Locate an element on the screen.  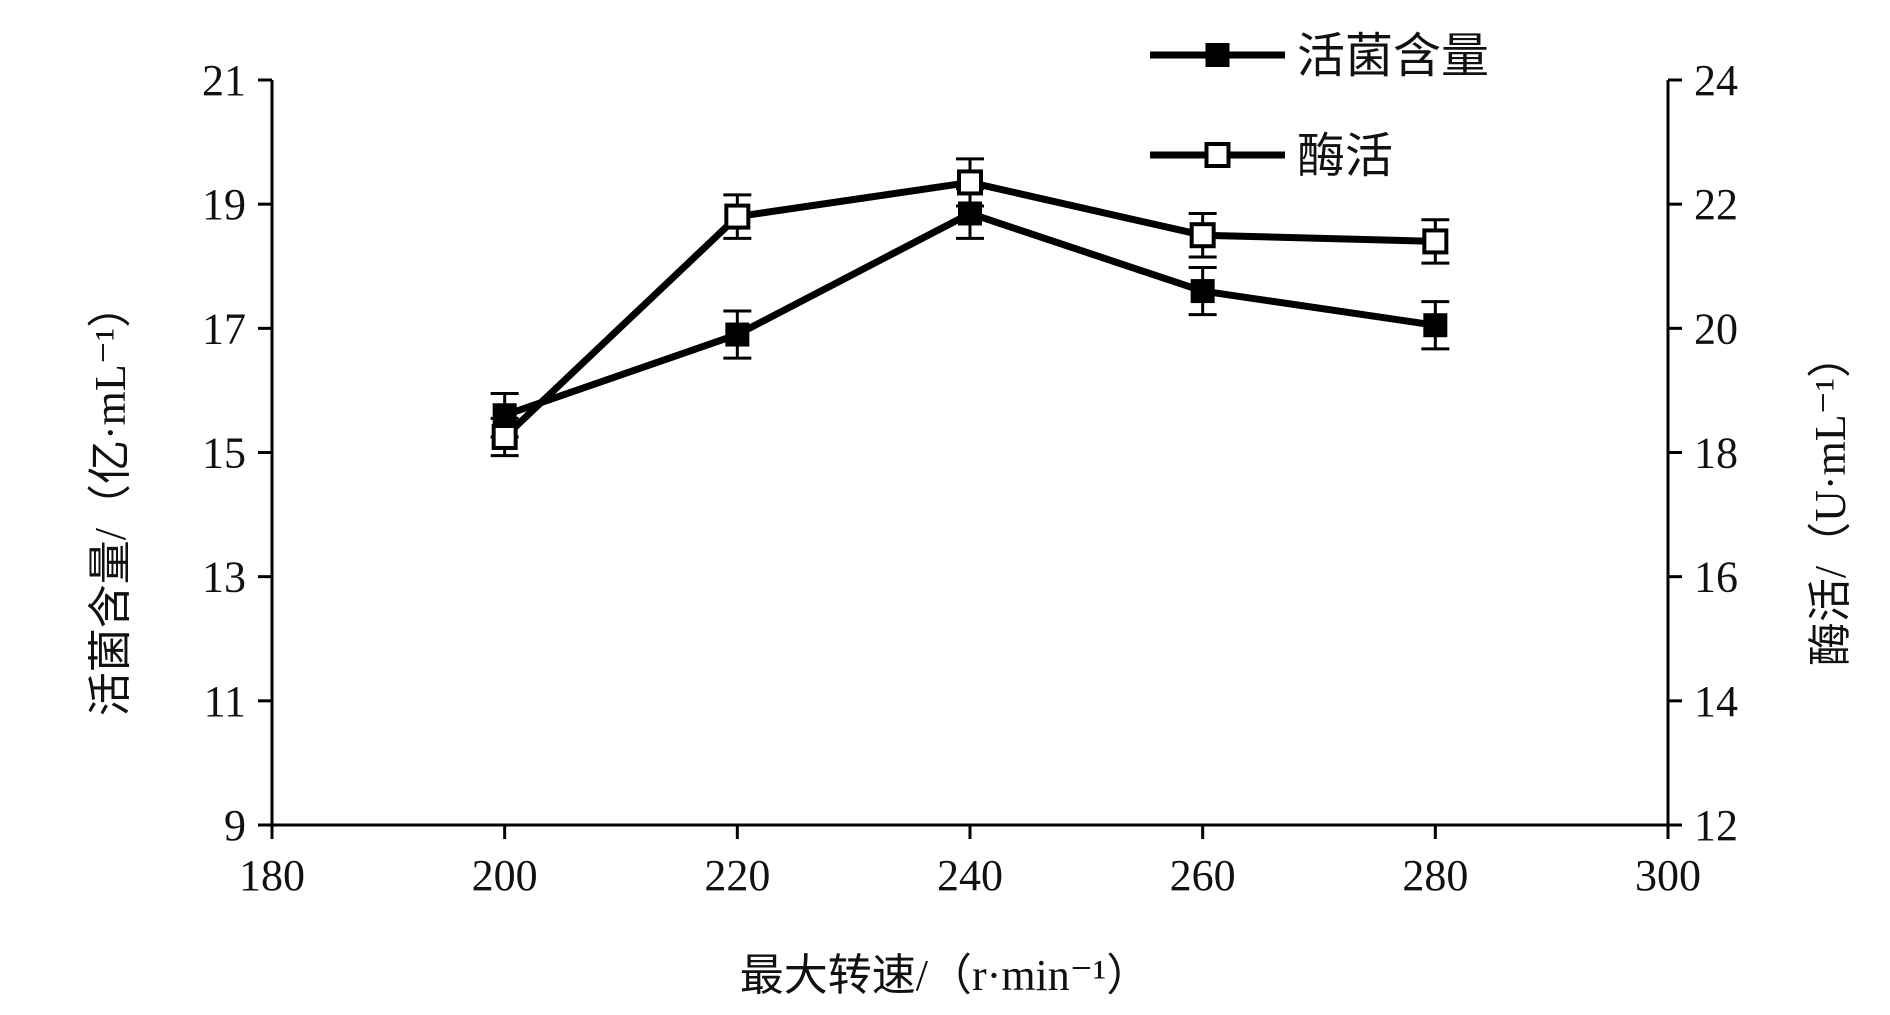
x-axis-title: 最大转速/（r·min⁻¹） is located at coordinates (945, 975).